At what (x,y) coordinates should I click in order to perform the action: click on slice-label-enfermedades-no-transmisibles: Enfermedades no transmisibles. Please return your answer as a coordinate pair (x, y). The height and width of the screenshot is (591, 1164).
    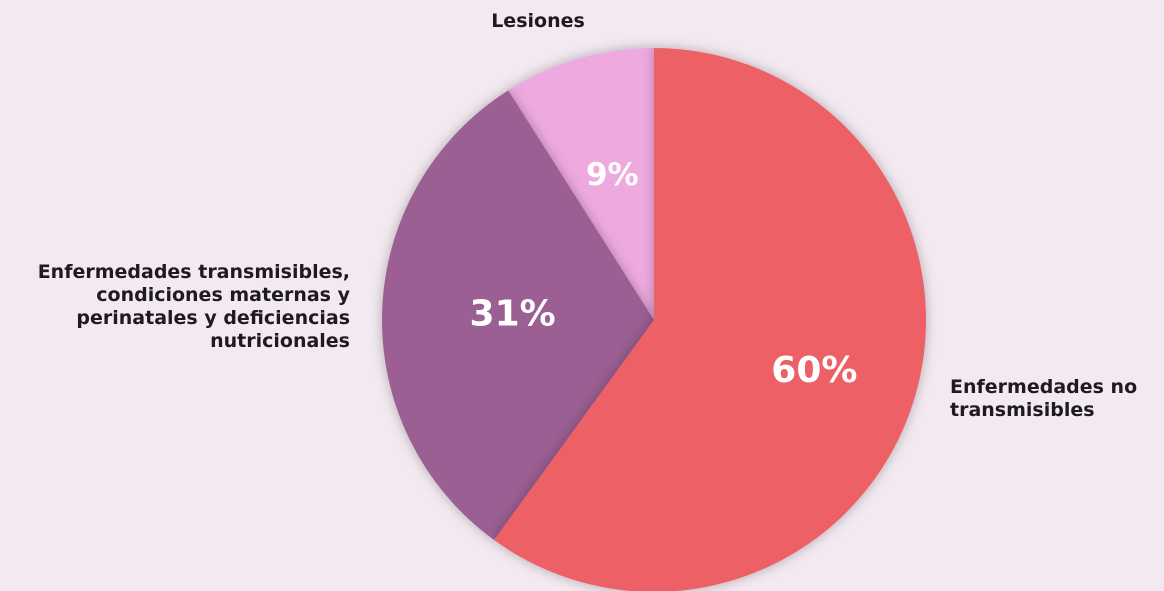
    Looking at the image, I should click on (1055, 399).